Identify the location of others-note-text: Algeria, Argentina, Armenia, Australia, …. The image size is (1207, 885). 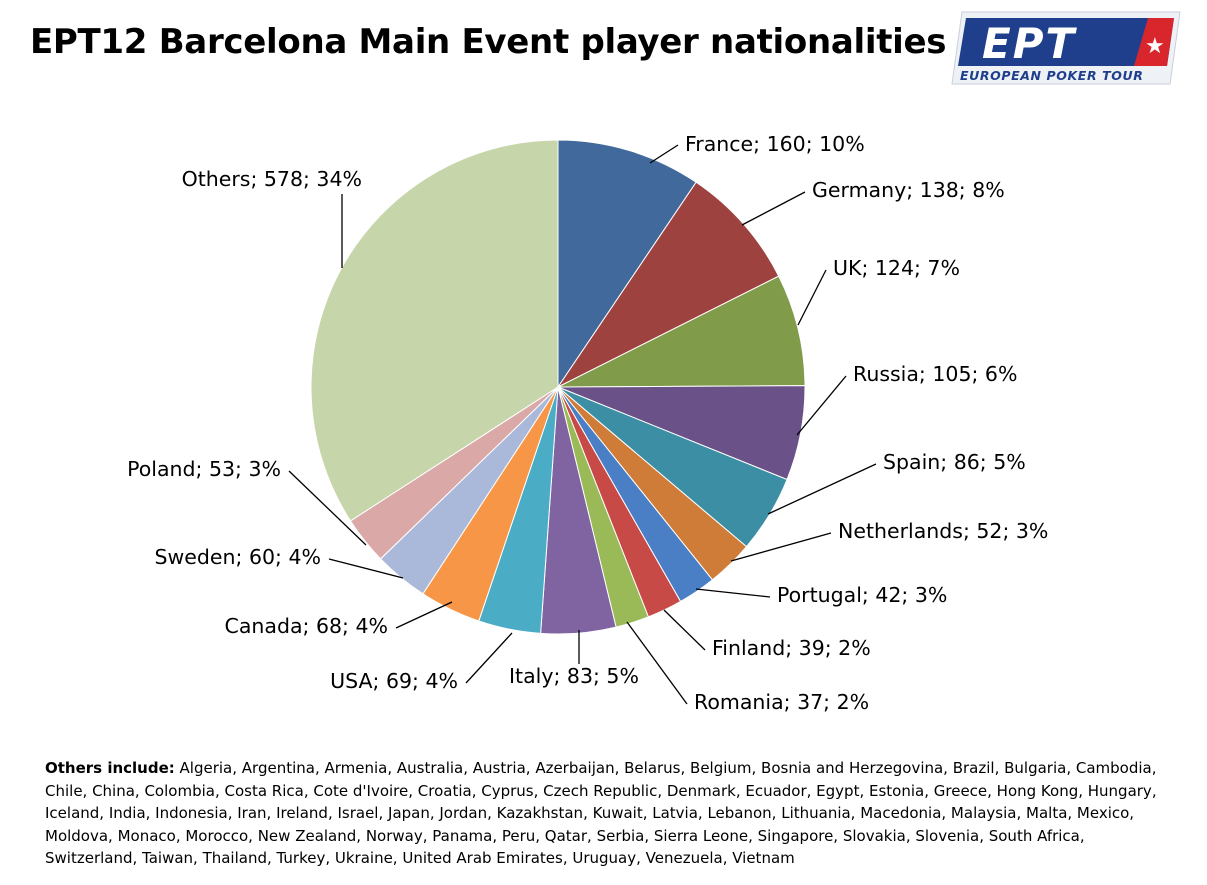
(601, 813).